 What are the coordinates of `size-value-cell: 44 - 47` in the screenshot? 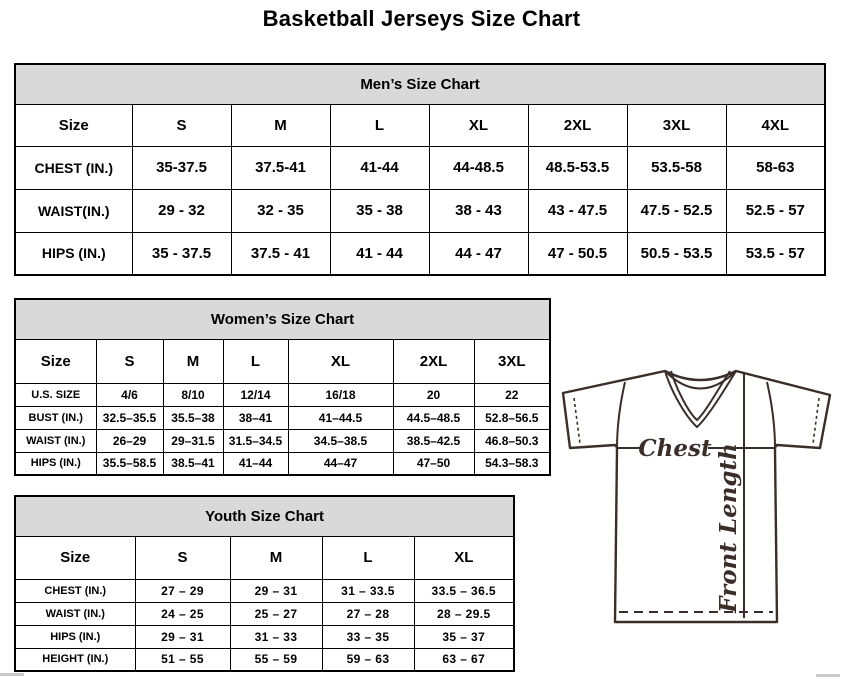 It's located at (478, 253).